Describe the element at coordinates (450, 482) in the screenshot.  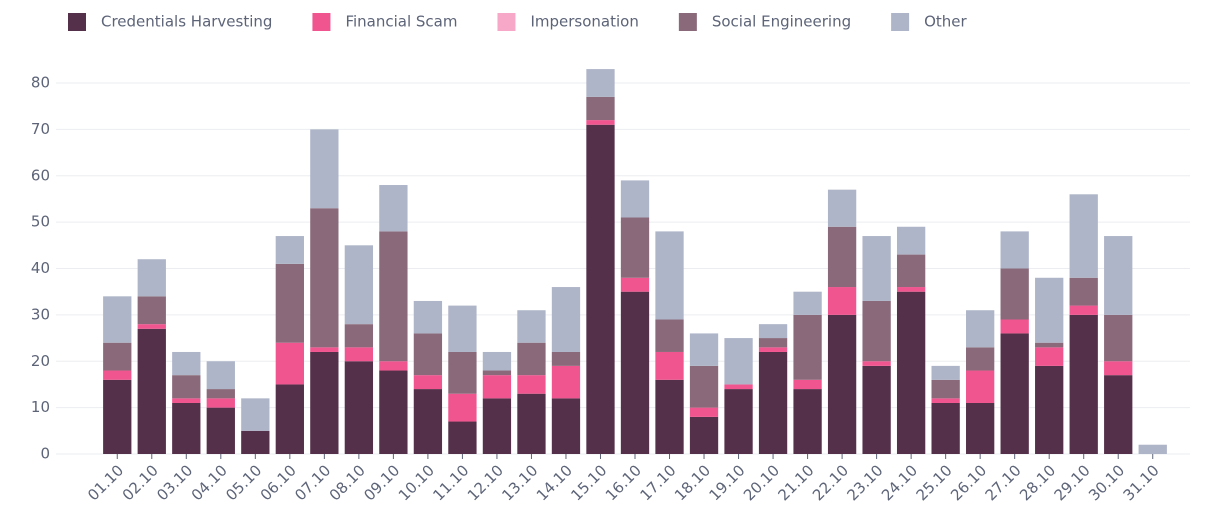
I see `x-tick-label: 11.10` at that location.